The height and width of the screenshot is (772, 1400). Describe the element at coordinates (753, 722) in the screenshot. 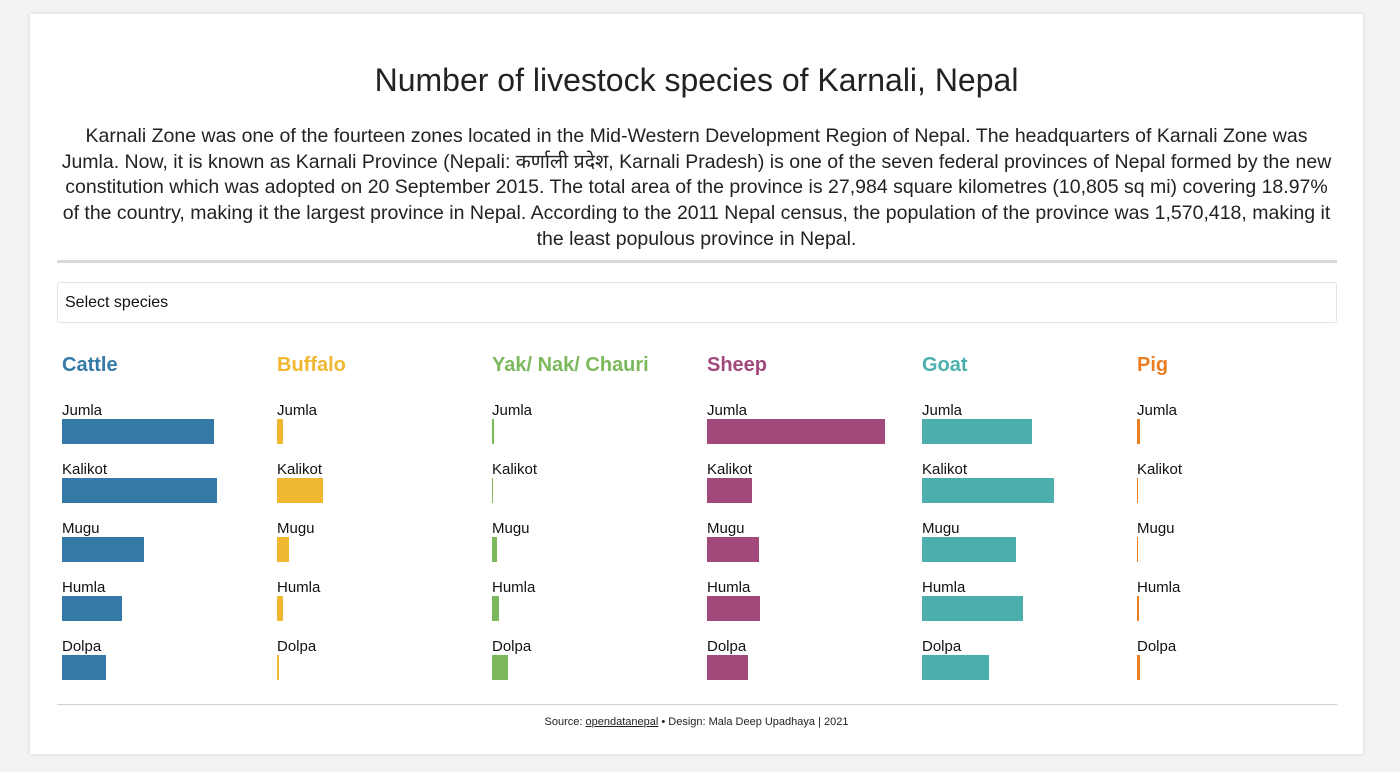

I see `footer-design-credit: • Design: Mala Deep Upadhaya | 2021` at that location.